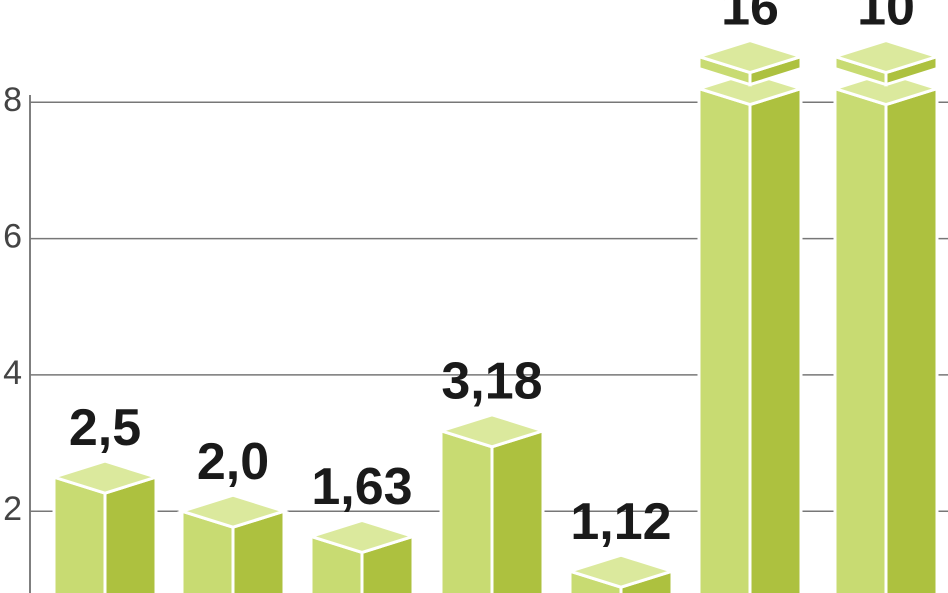 This screenshot has height=593, width=948. What do you see at coordinates (233, 462) in the screenshot?
I see `value-label: 2,0` at bounding box center [233, 462].